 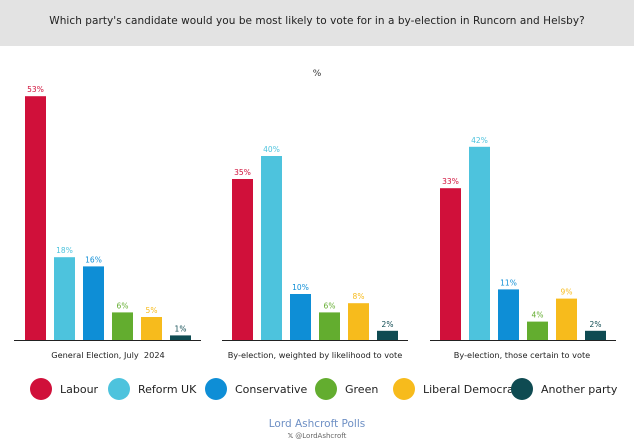 What do you see at coordinates (300, 287) in the screenshot?
I see `bar-value-label: 10%` at bounding box center [300, 287].